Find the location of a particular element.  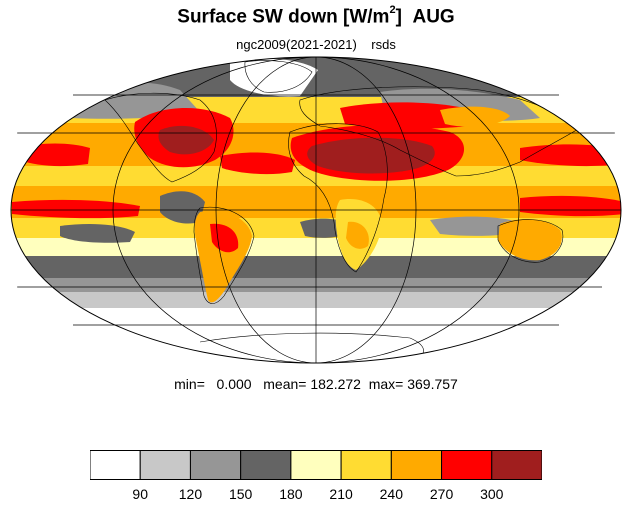

title-text: Surface SW down [W/m is located at coordinates (283, 17).